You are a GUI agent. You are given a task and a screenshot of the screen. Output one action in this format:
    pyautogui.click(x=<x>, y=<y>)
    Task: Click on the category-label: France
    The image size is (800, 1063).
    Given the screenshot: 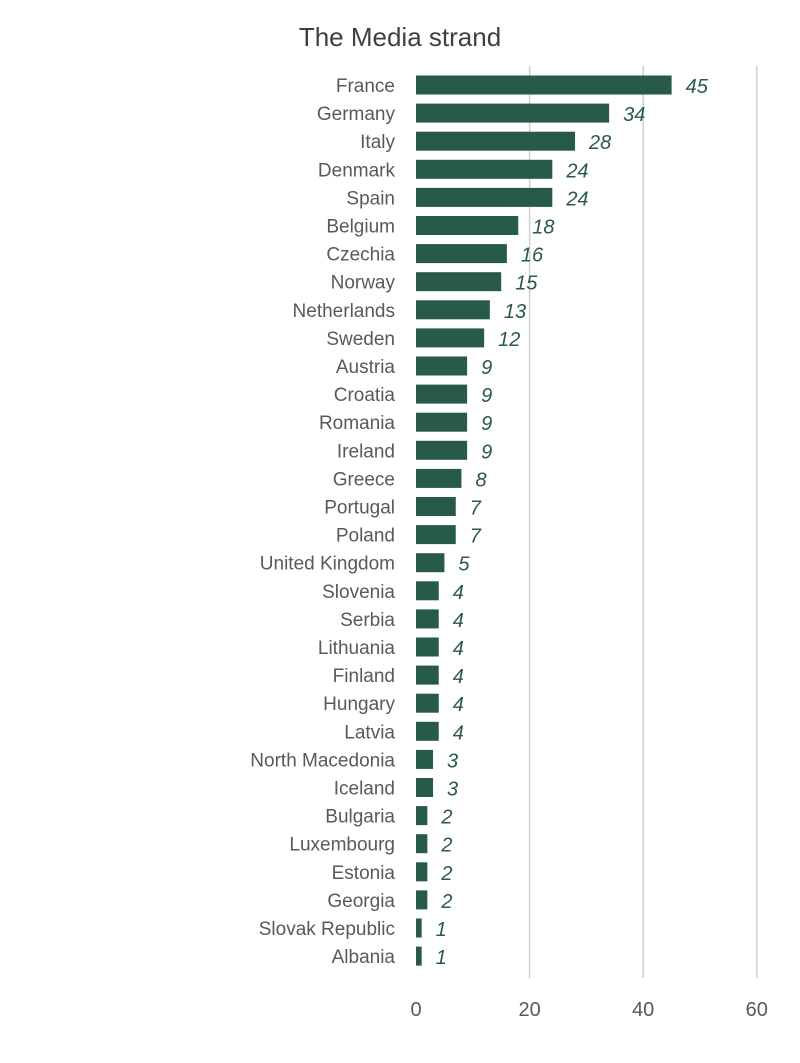 What is the action you would take?
    pyautogui.click(x=365, y=86)
    